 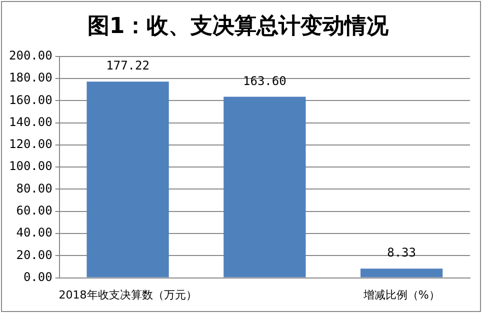 I want to click on y-tick-label: 100.00, so click(x=30, y=166).